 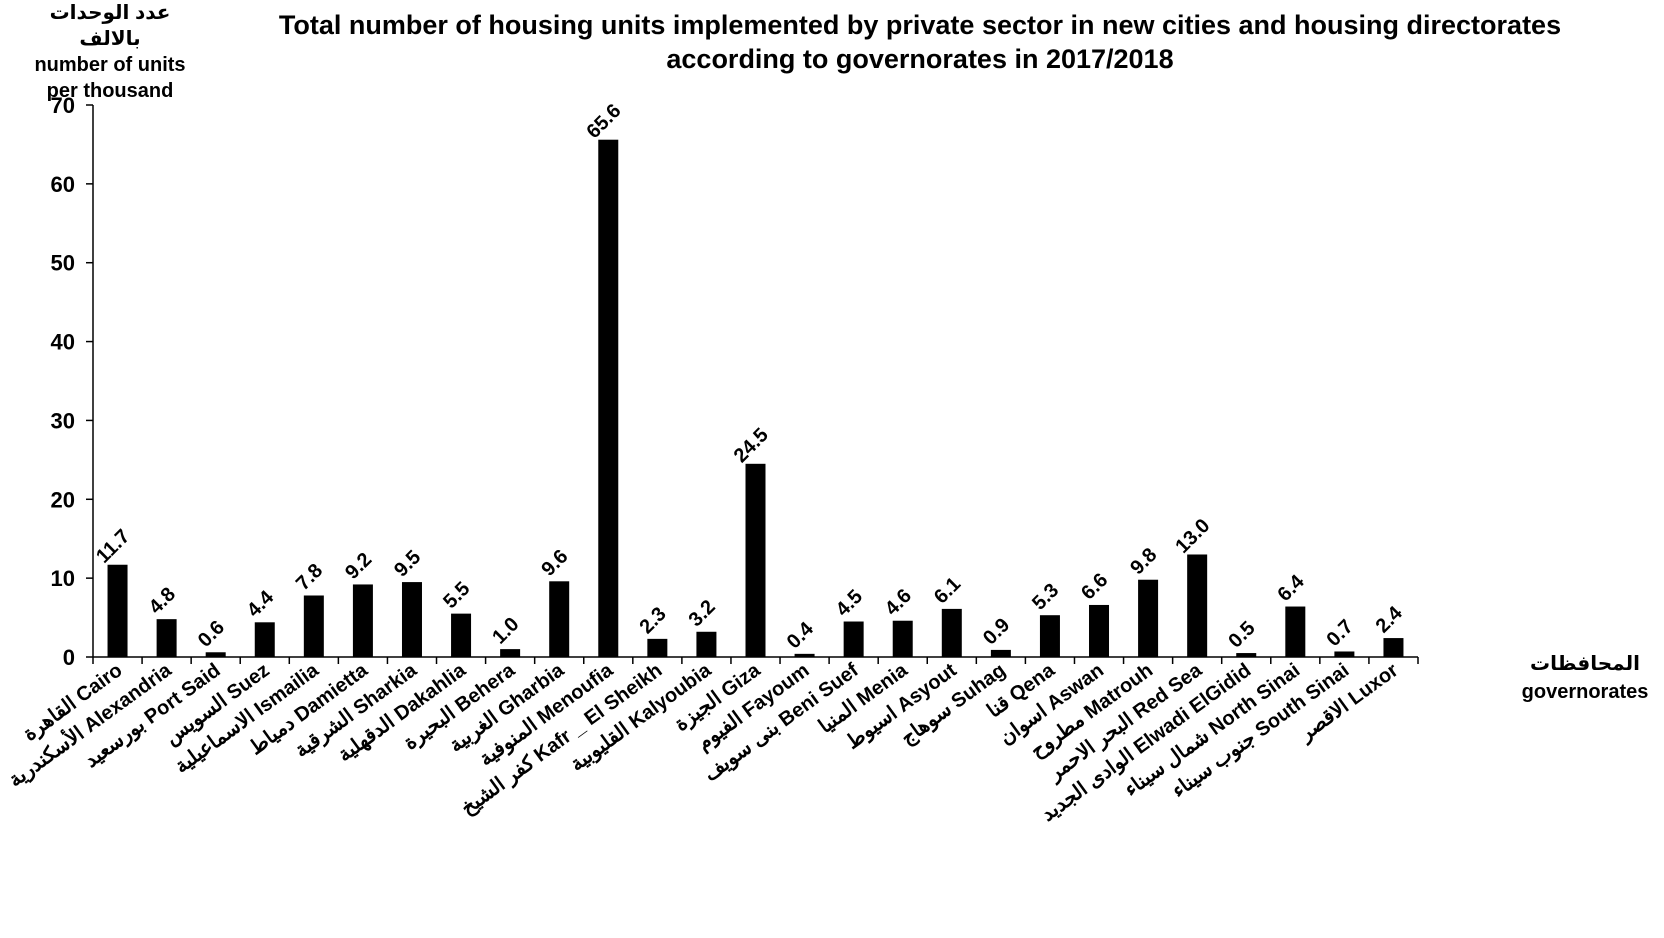 I want to click on y-tick-label: 50, so click(x=63, y=263).